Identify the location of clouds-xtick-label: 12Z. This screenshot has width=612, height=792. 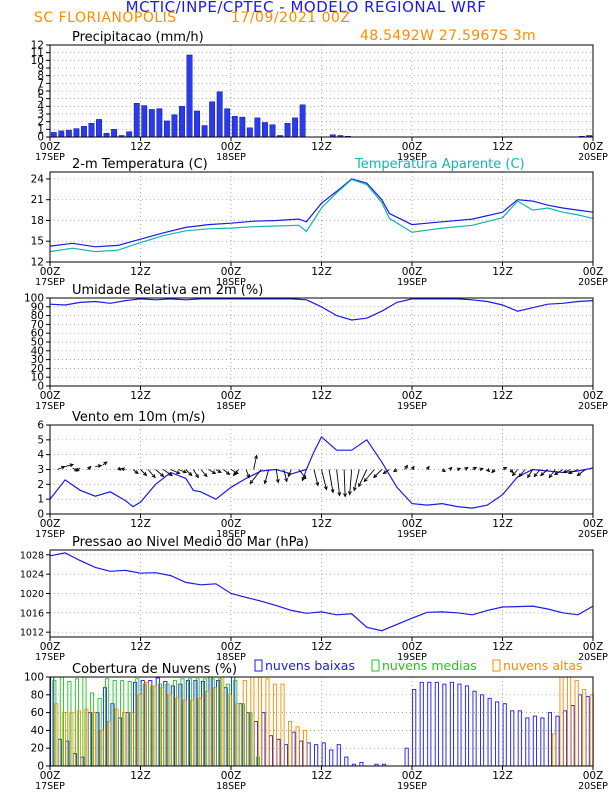
(502, 776).